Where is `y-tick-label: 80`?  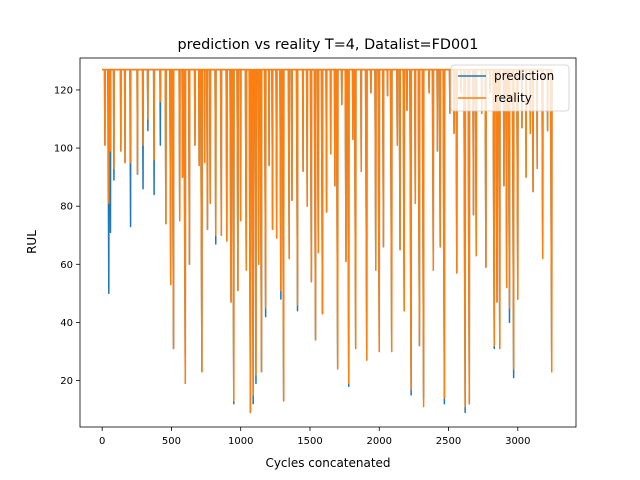 y-tick-label: 80 is located at coordinates (66, 207).